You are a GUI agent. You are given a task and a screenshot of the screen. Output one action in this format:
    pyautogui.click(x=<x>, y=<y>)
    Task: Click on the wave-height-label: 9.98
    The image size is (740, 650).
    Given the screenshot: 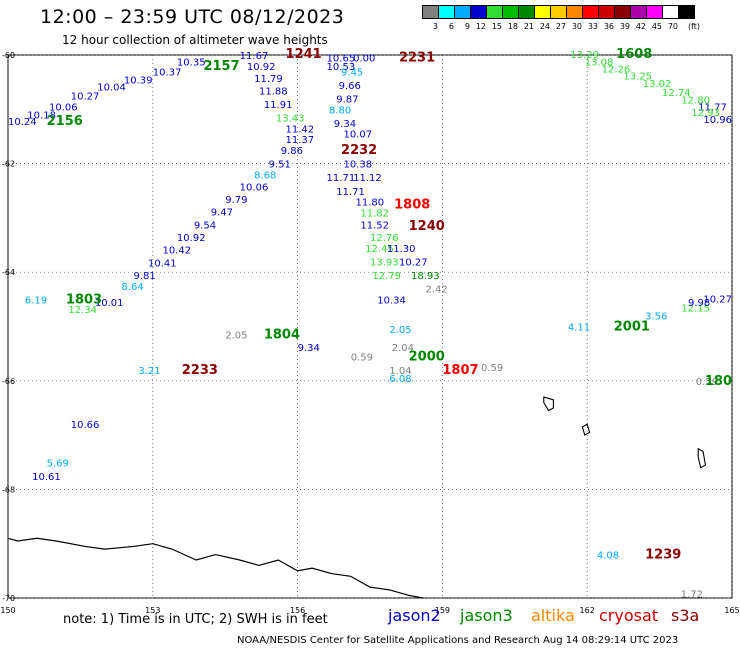 What is the action you would take?
    pyautogui.click(x=699, y=303)
    